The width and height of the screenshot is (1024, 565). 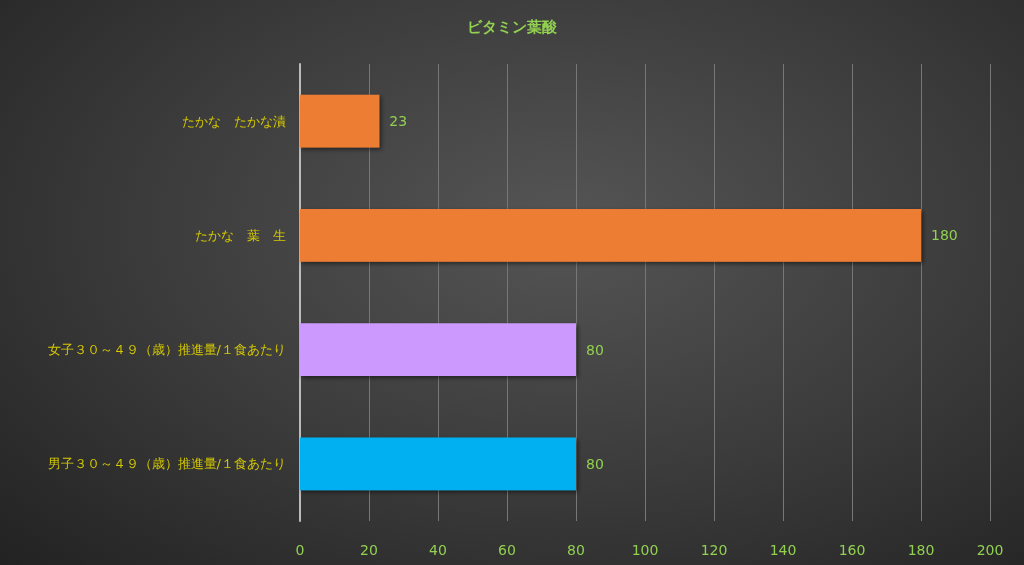 What do you see at coordinates (944, 235) in the screenshot?
I see `data-label: 180` at bounding box center [944, 235].